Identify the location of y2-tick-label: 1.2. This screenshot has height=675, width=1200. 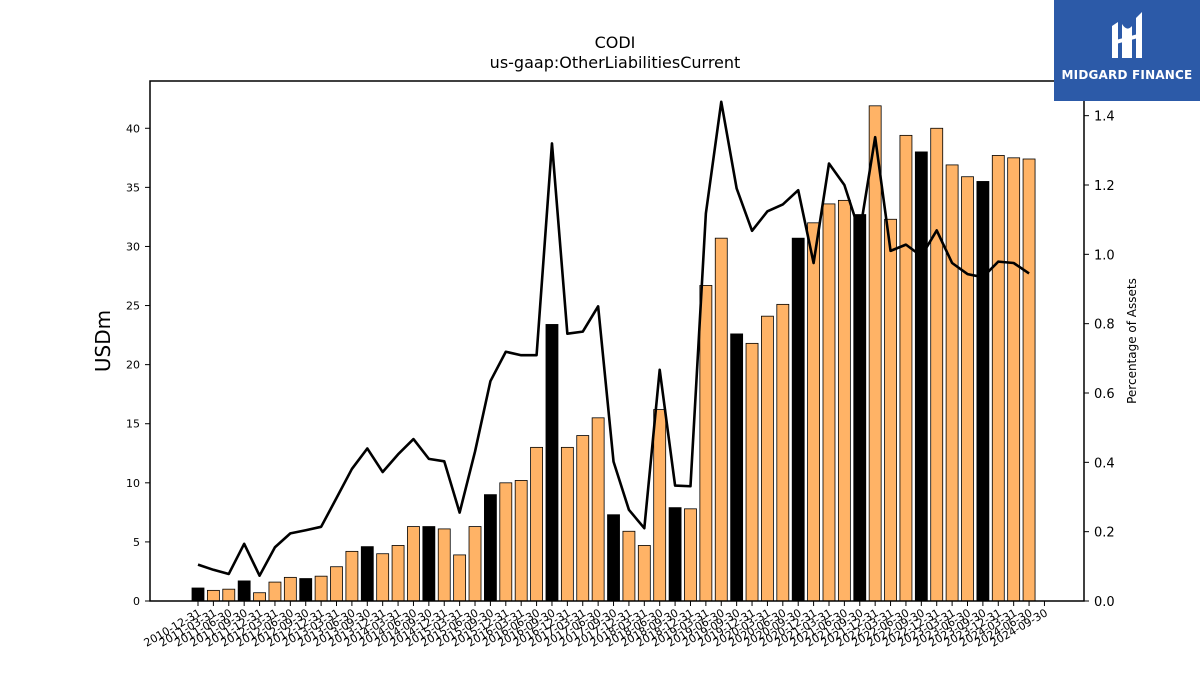
(1104, 186).